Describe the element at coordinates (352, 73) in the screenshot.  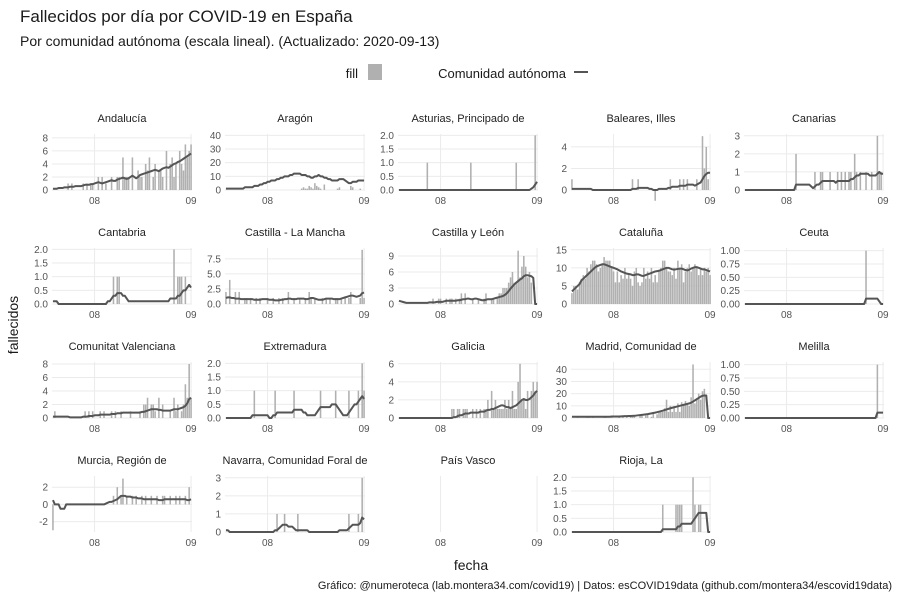
I see `legend-fill-label: fill` at that location.